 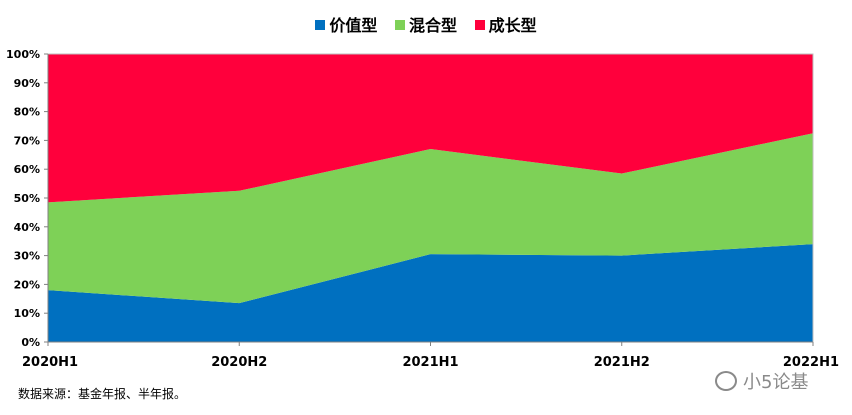 I want to click on x-tick-label: 2021H2, so click(x=622, y=362).